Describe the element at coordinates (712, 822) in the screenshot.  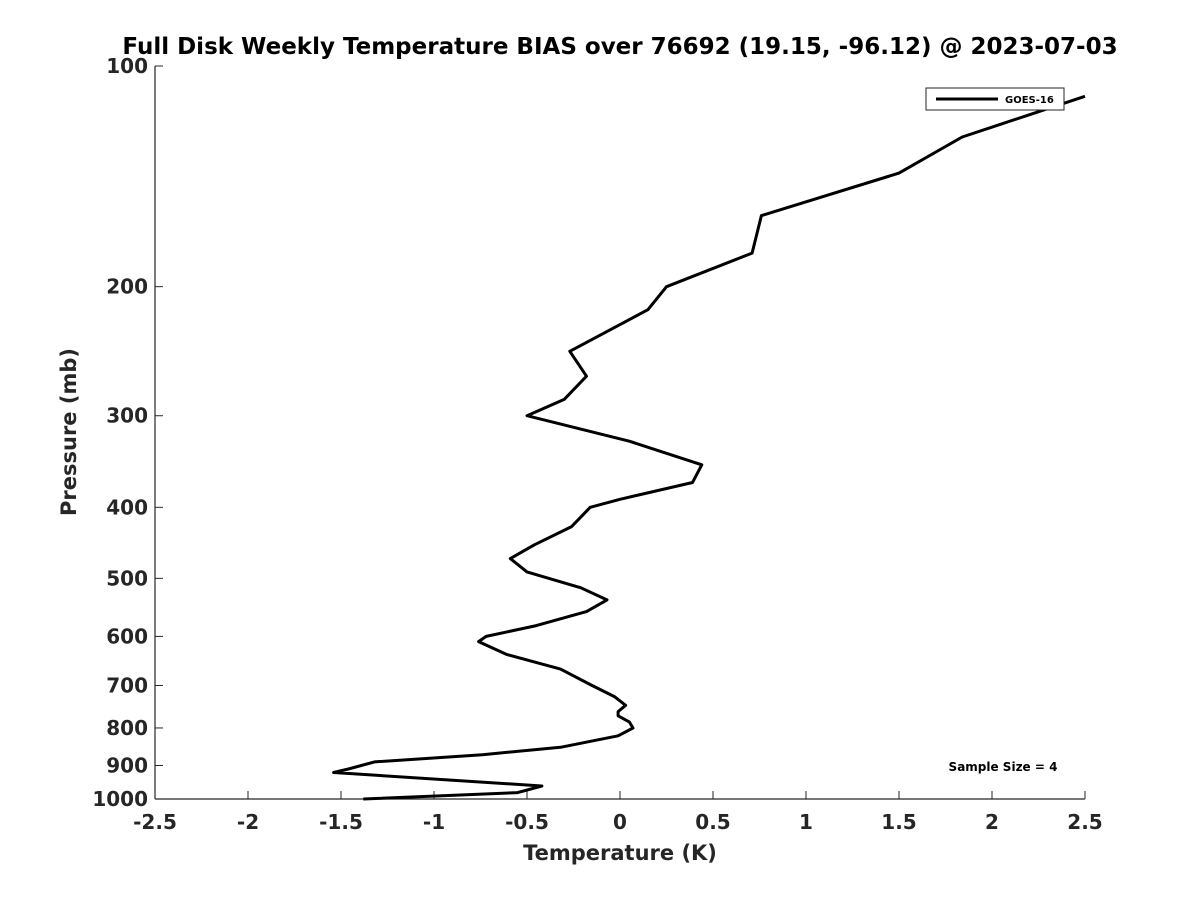
I see `x-tick-label: 0.5` at that location.